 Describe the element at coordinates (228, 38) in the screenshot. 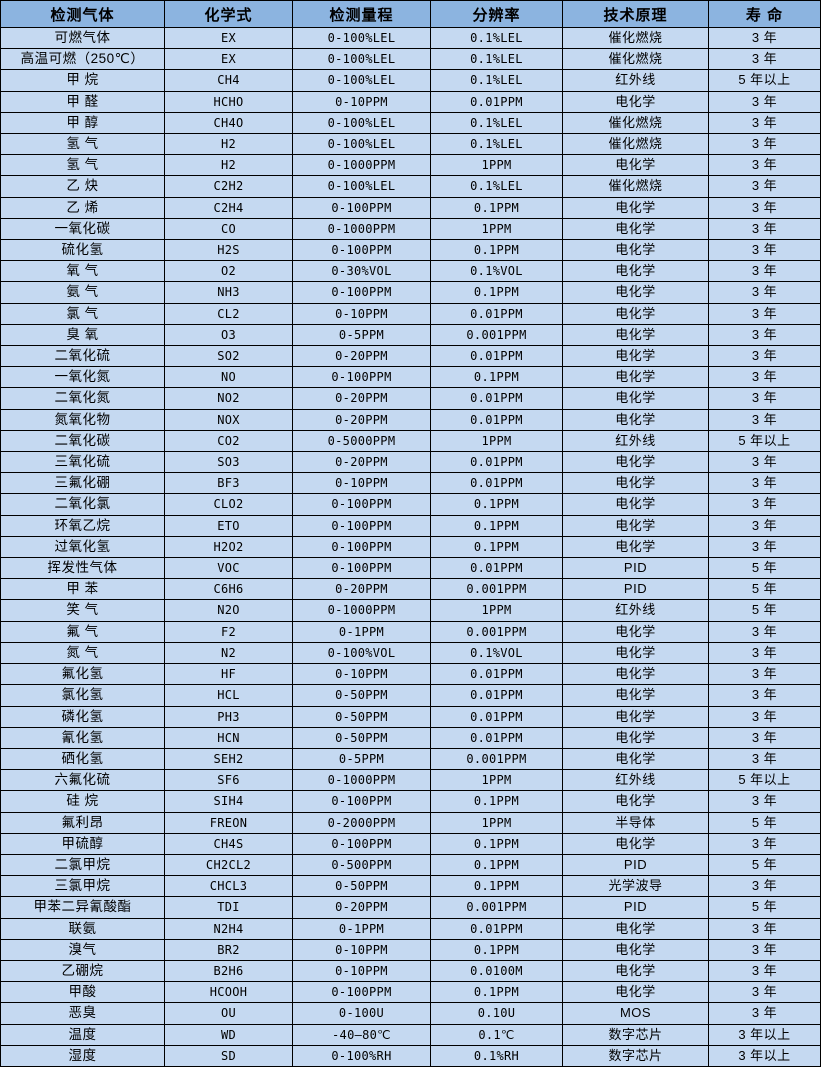

I see `cell-formula: EX` at that location.